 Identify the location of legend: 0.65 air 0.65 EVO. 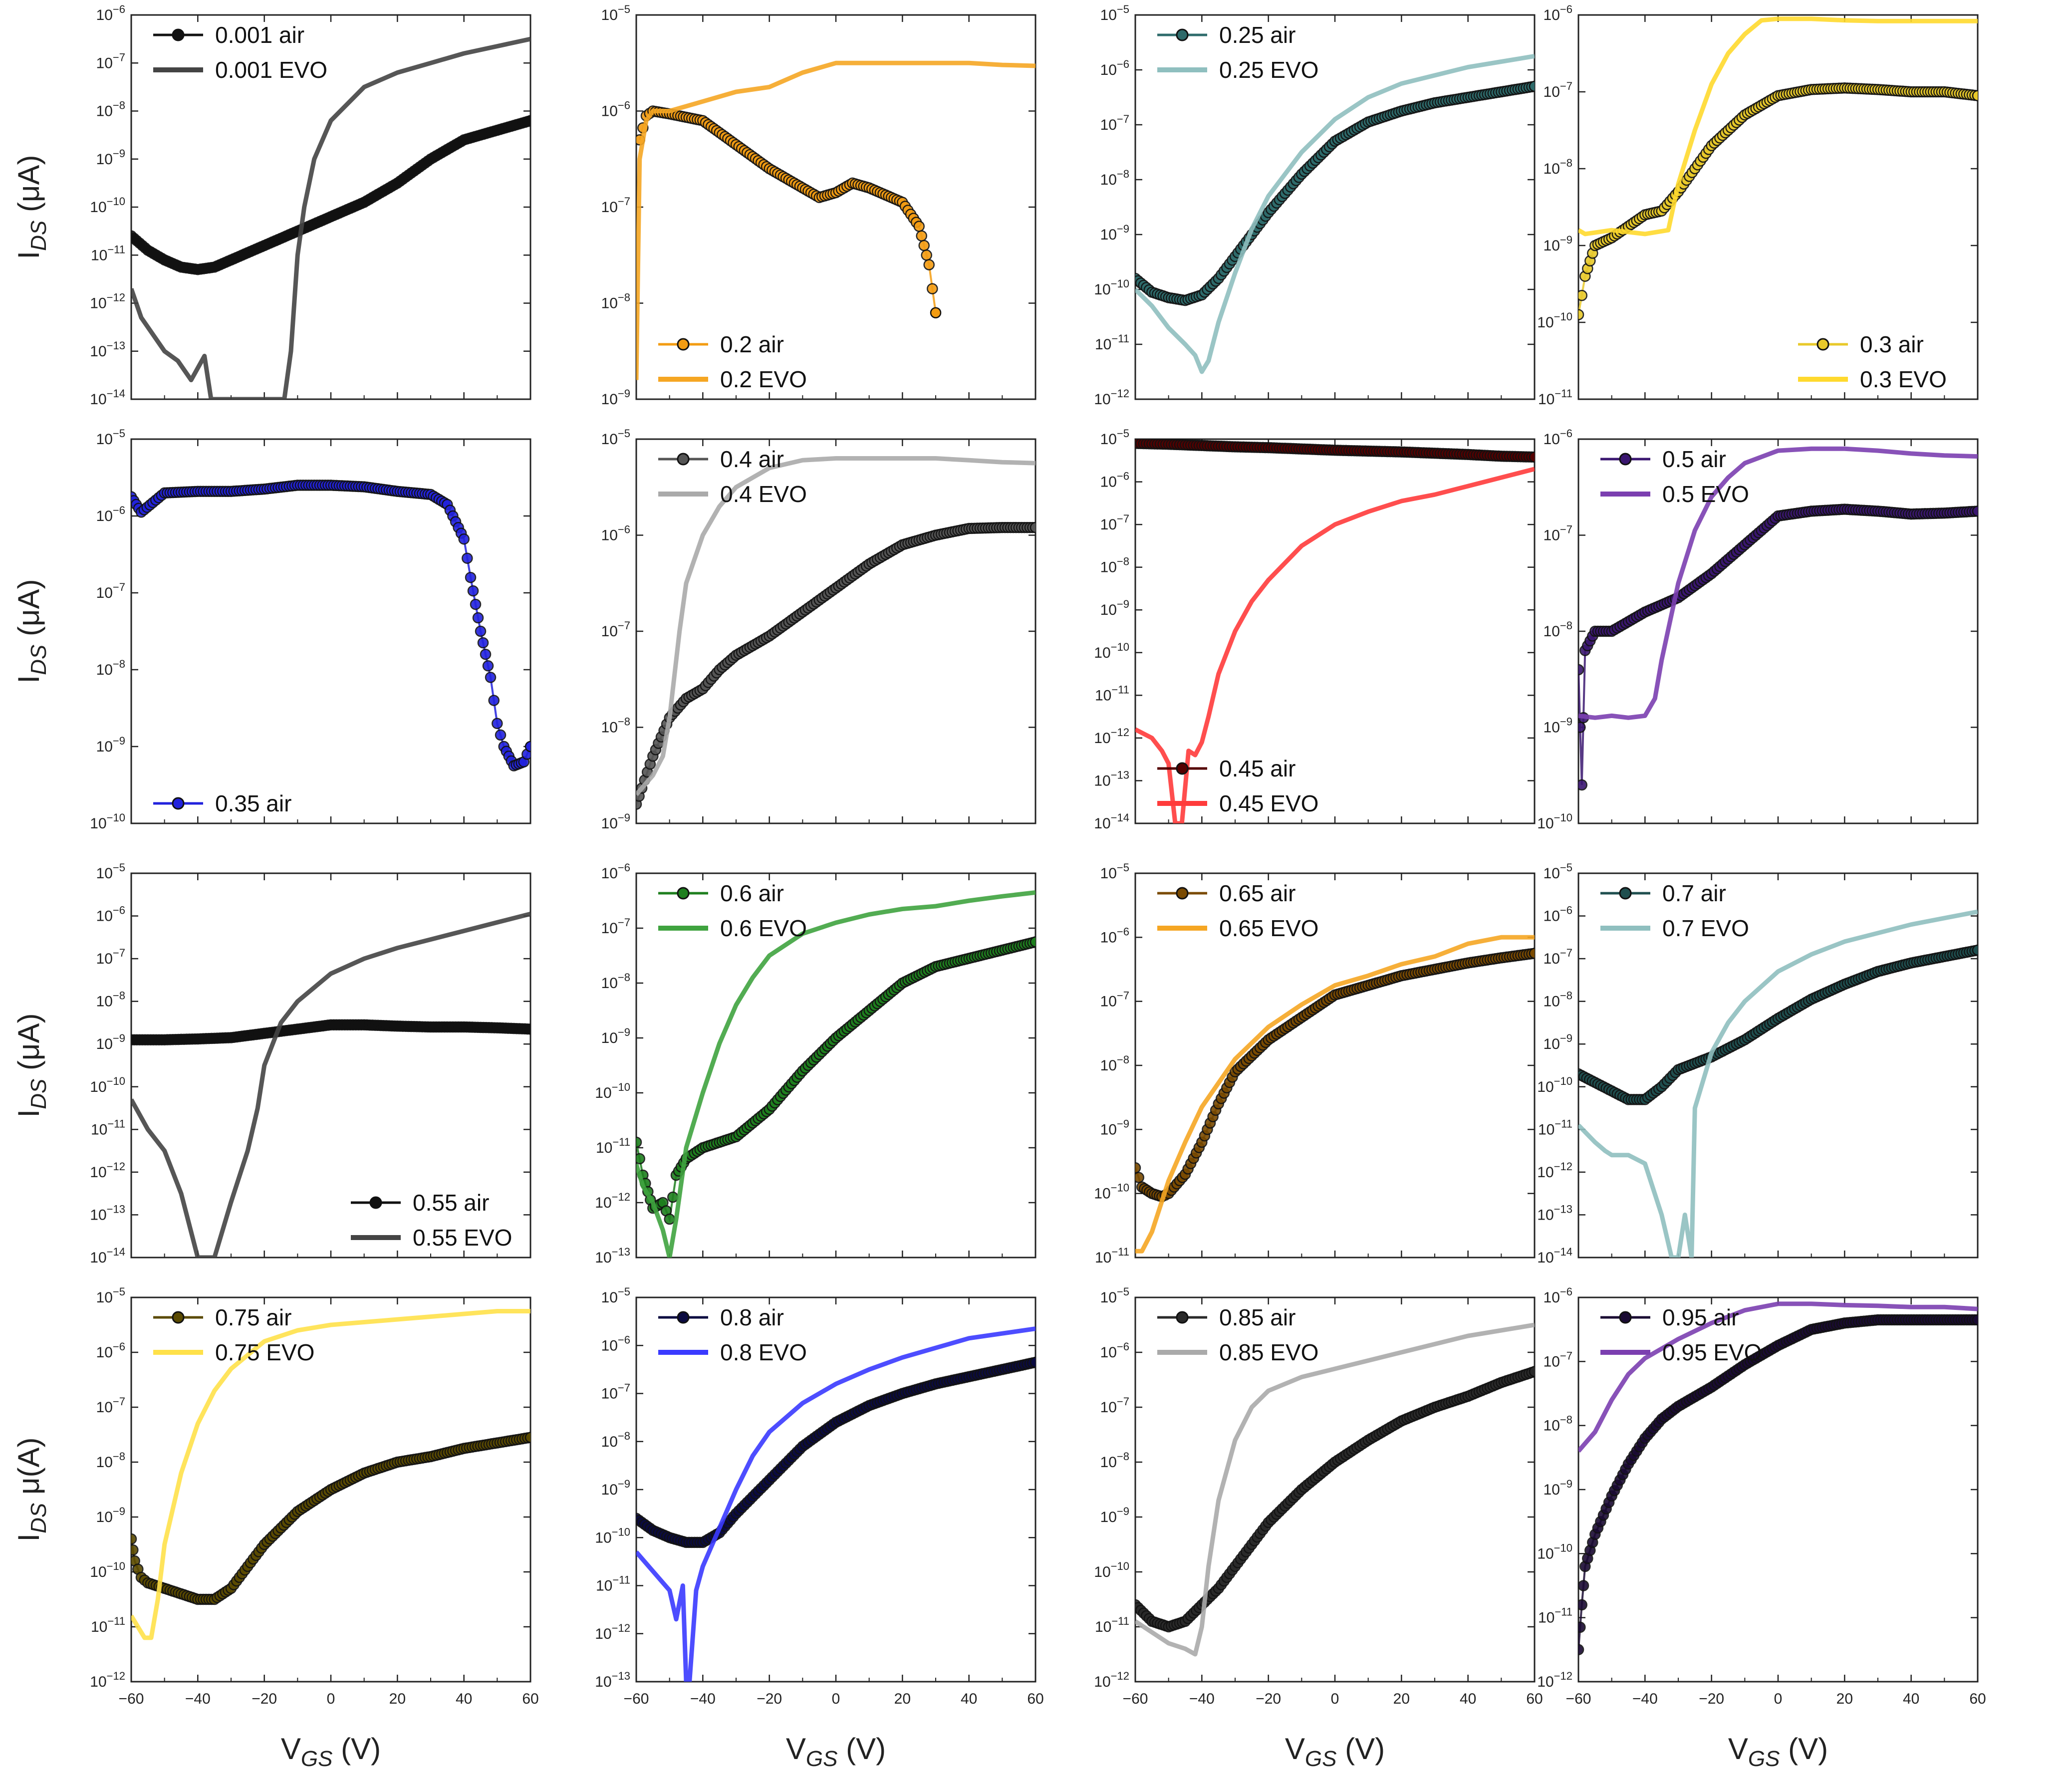
(1237, 910).